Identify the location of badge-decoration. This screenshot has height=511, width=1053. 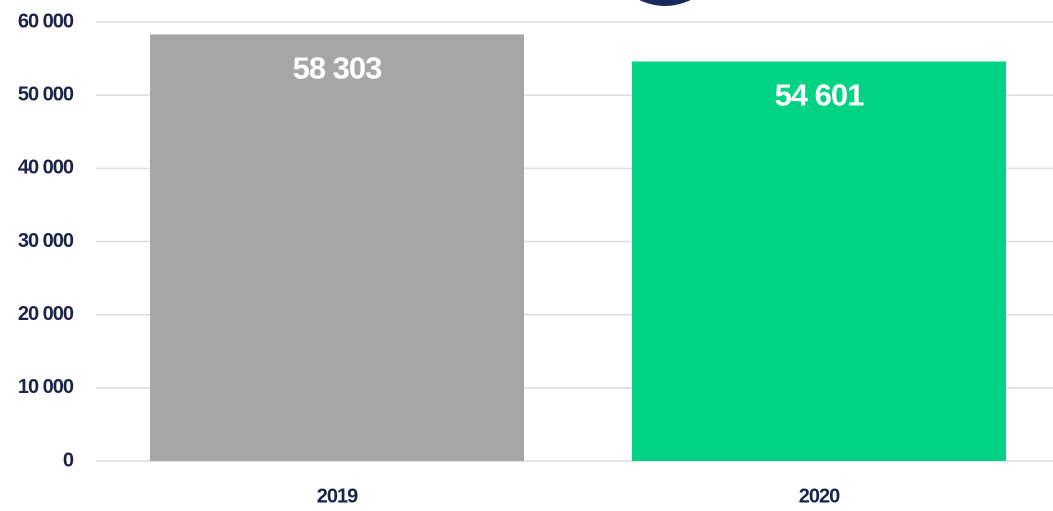
(665, 5).